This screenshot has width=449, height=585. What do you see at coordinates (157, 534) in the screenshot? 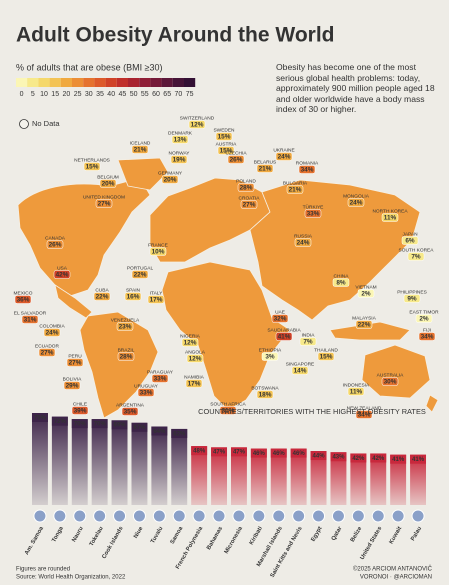
I see `bar-category-label: Tuvalu` at bounding box center [157, 534].